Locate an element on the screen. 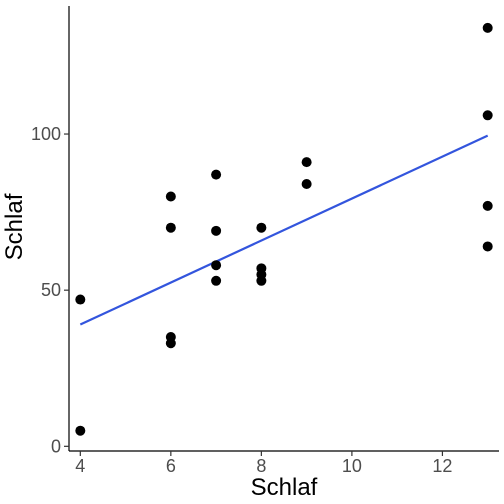  y-tick-label: 0 is located at coordinates (56, 446).